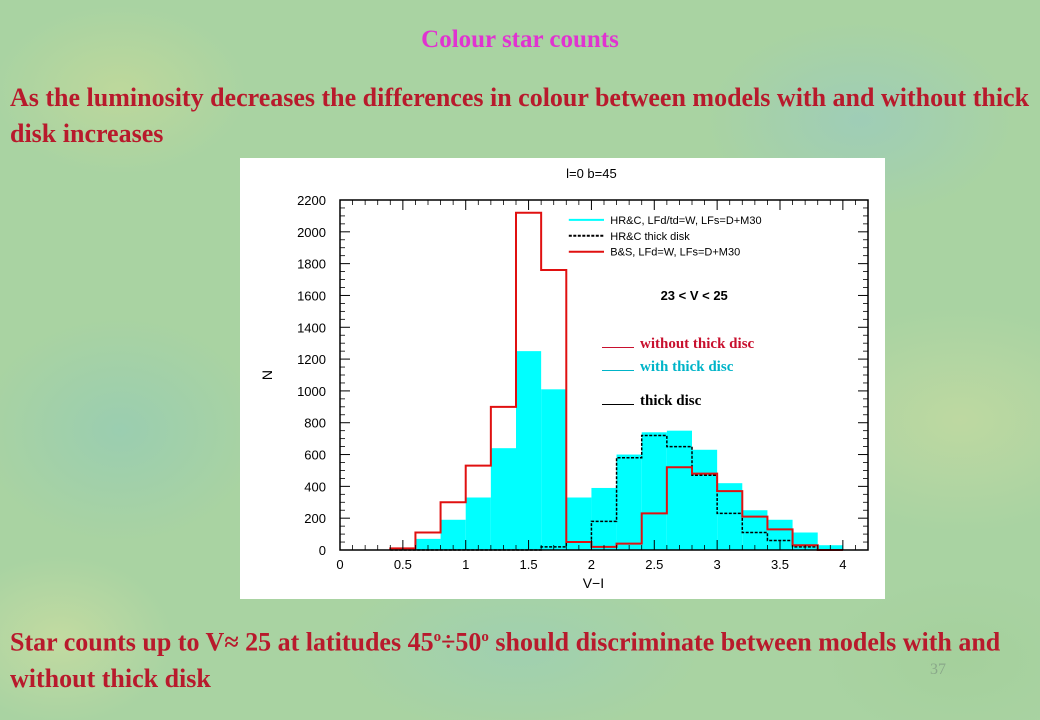 The image size is (1040, 720). What do you see at coordinates (671, 401) in the screenshot?
I see `legend-label-thick: thick disc` at bounding box center [671, 401].